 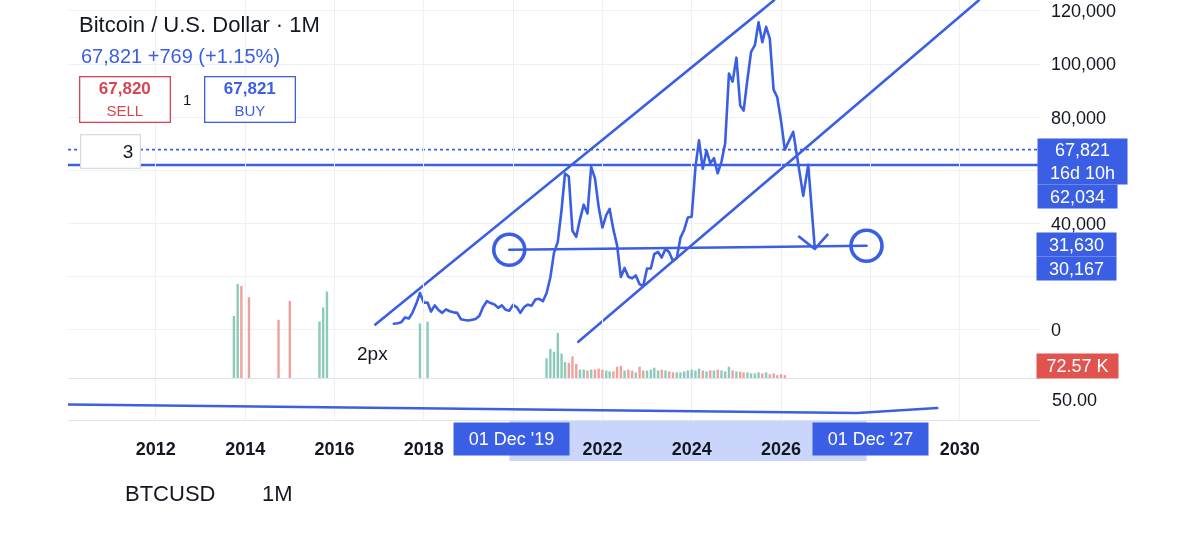 What do you see at coordinates (1076, 244) in the screenshot?
I see `text: 31,630` at bounding box center [1076, 244].